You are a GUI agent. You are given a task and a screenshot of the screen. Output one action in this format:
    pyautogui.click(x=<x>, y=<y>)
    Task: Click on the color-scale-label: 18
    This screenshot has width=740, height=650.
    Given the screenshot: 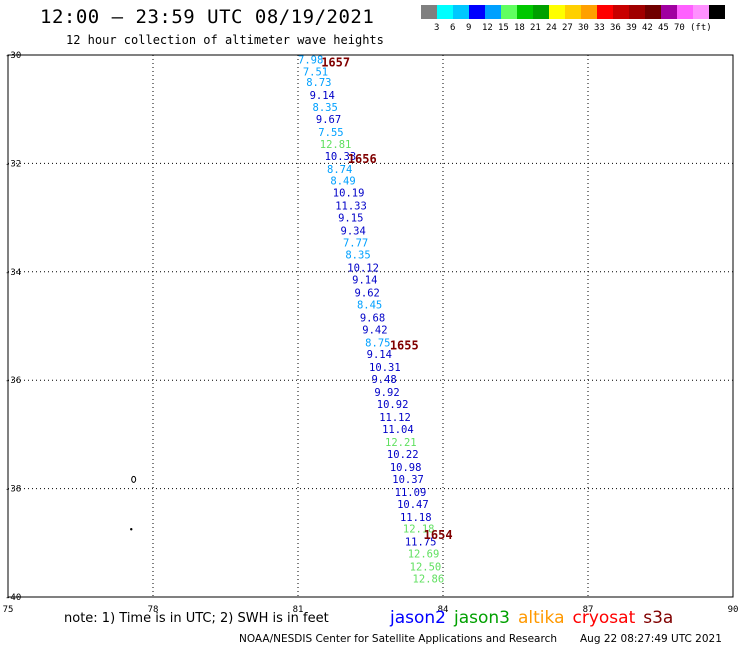 What is the action you would take?
    pyautogui.click(x=519, y=28)
    